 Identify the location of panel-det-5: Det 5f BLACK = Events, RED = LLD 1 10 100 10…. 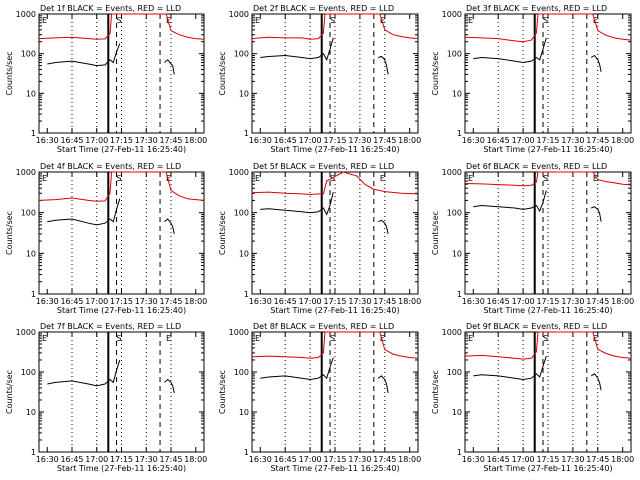
(319, 238).